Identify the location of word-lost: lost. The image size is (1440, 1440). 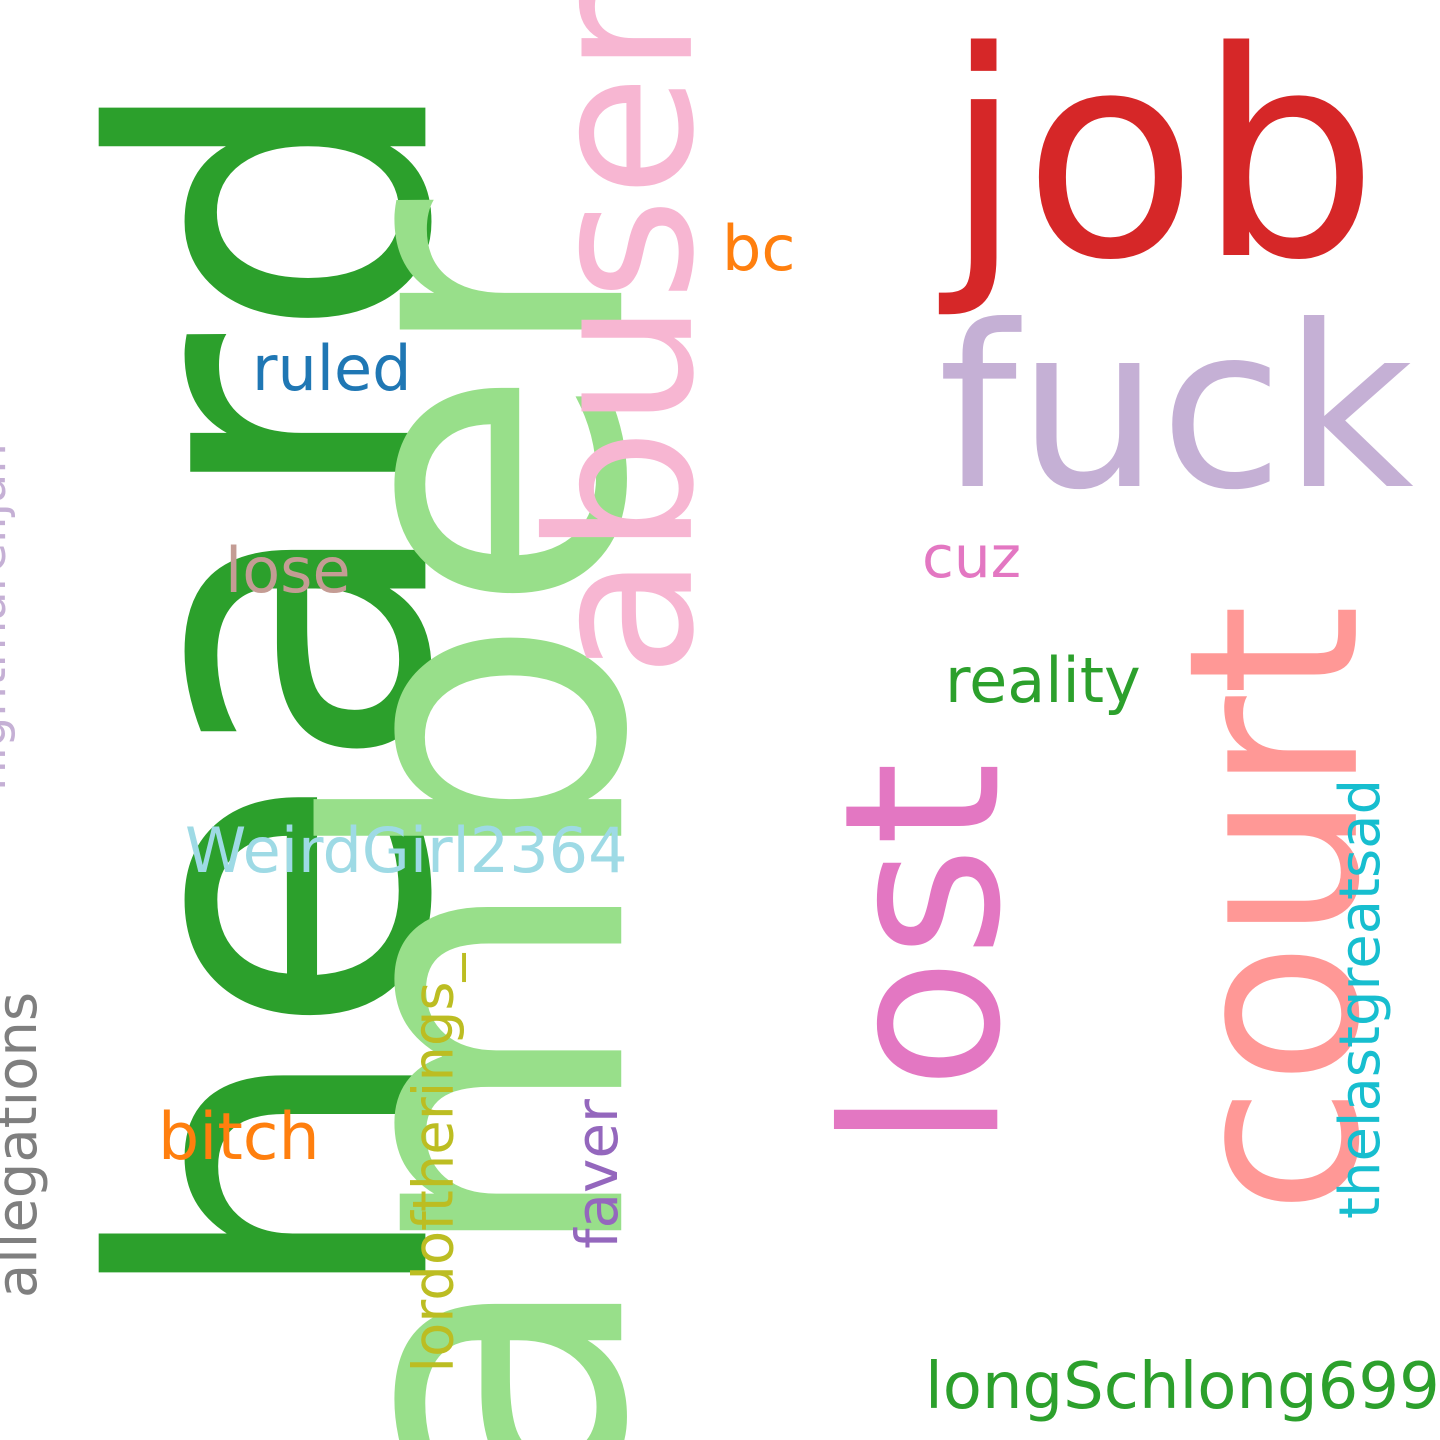
(923, 955).